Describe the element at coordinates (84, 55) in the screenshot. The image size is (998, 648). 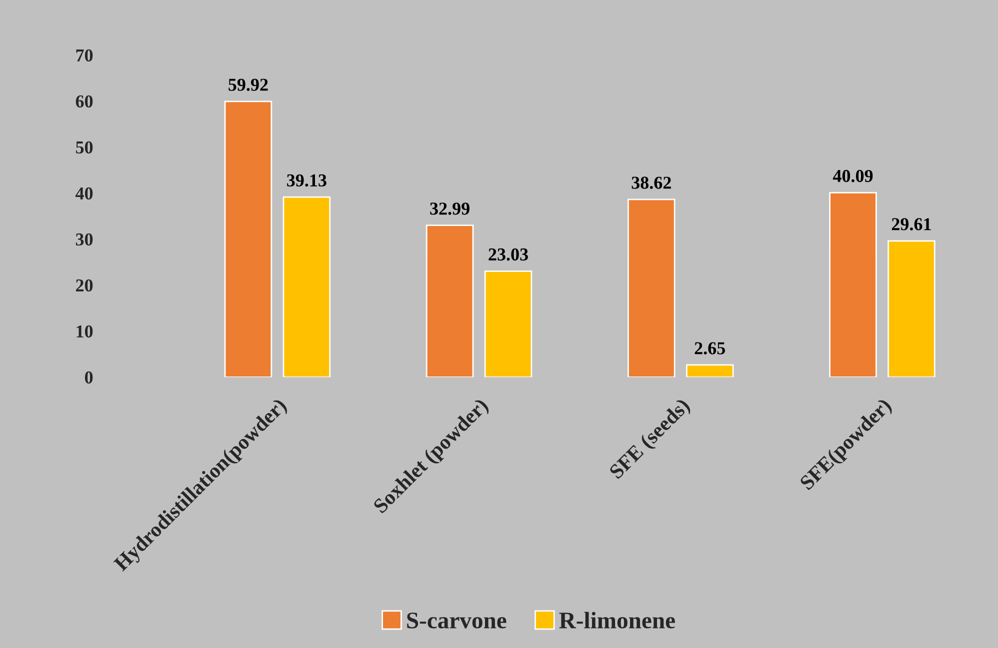
I see `y-tick-label: 70` at that location.